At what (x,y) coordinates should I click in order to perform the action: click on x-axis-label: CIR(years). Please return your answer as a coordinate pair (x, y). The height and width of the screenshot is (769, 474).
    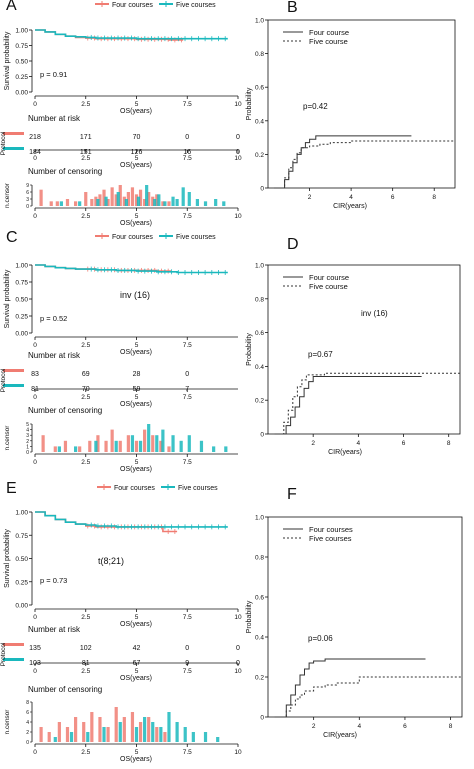
    Looking at the image, I should click on (340, 735).